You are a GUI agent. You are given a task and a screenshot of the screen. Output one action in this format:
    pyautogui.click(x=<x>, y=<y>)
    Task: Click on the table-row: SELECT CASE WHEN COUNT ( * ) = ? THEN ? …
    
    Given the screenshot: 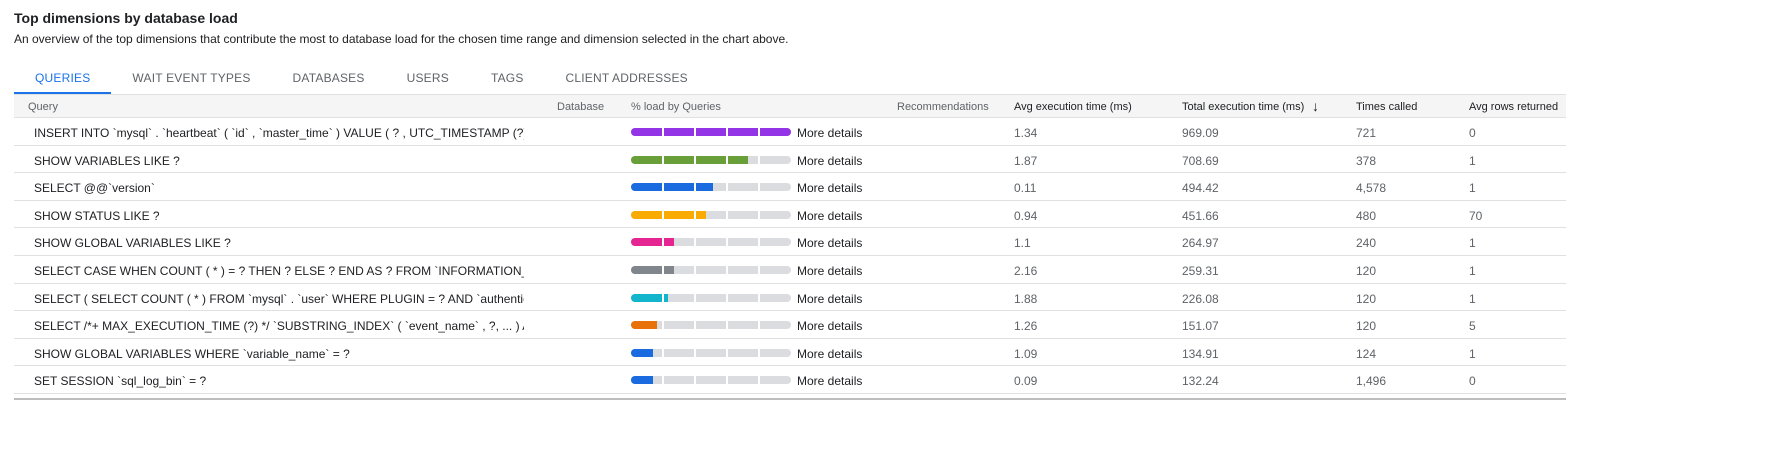 What is the action you would take?
    pyautogui.click(x=790, y=270)
    